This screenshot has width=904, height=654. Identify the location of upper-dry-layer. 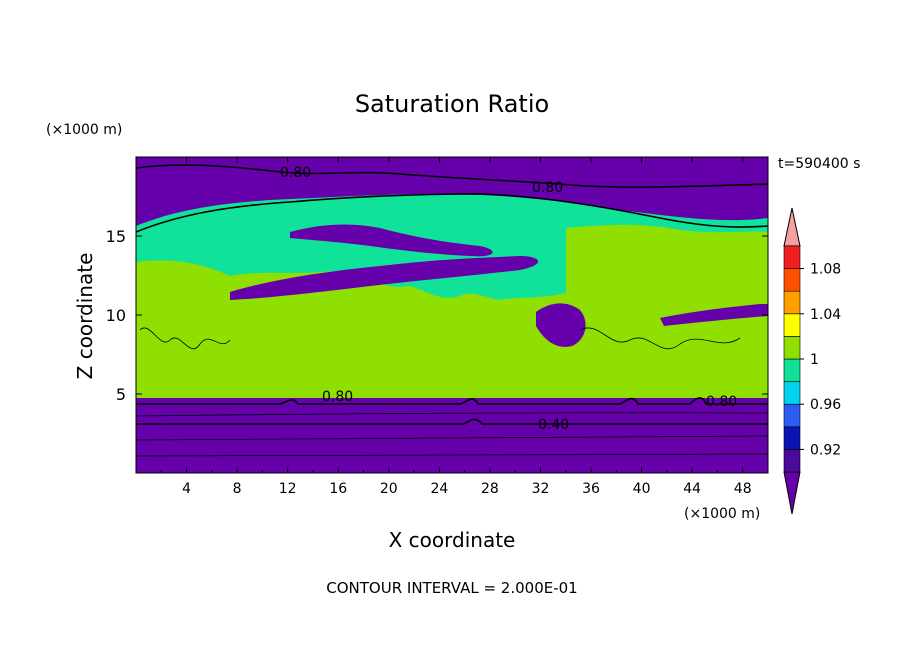
(452, 191).